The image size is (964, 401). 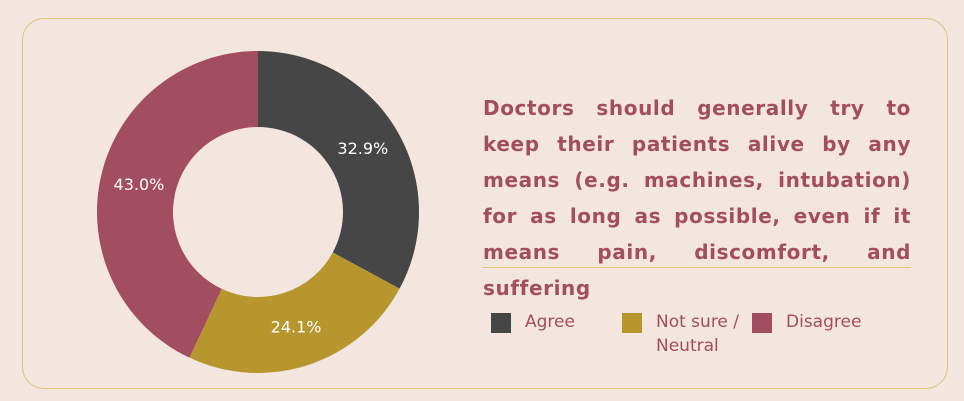 What do you see at coordinates (824, 322) in the screenshot?
I see `legend-label: Disagree` at bounding box center [824, 322].